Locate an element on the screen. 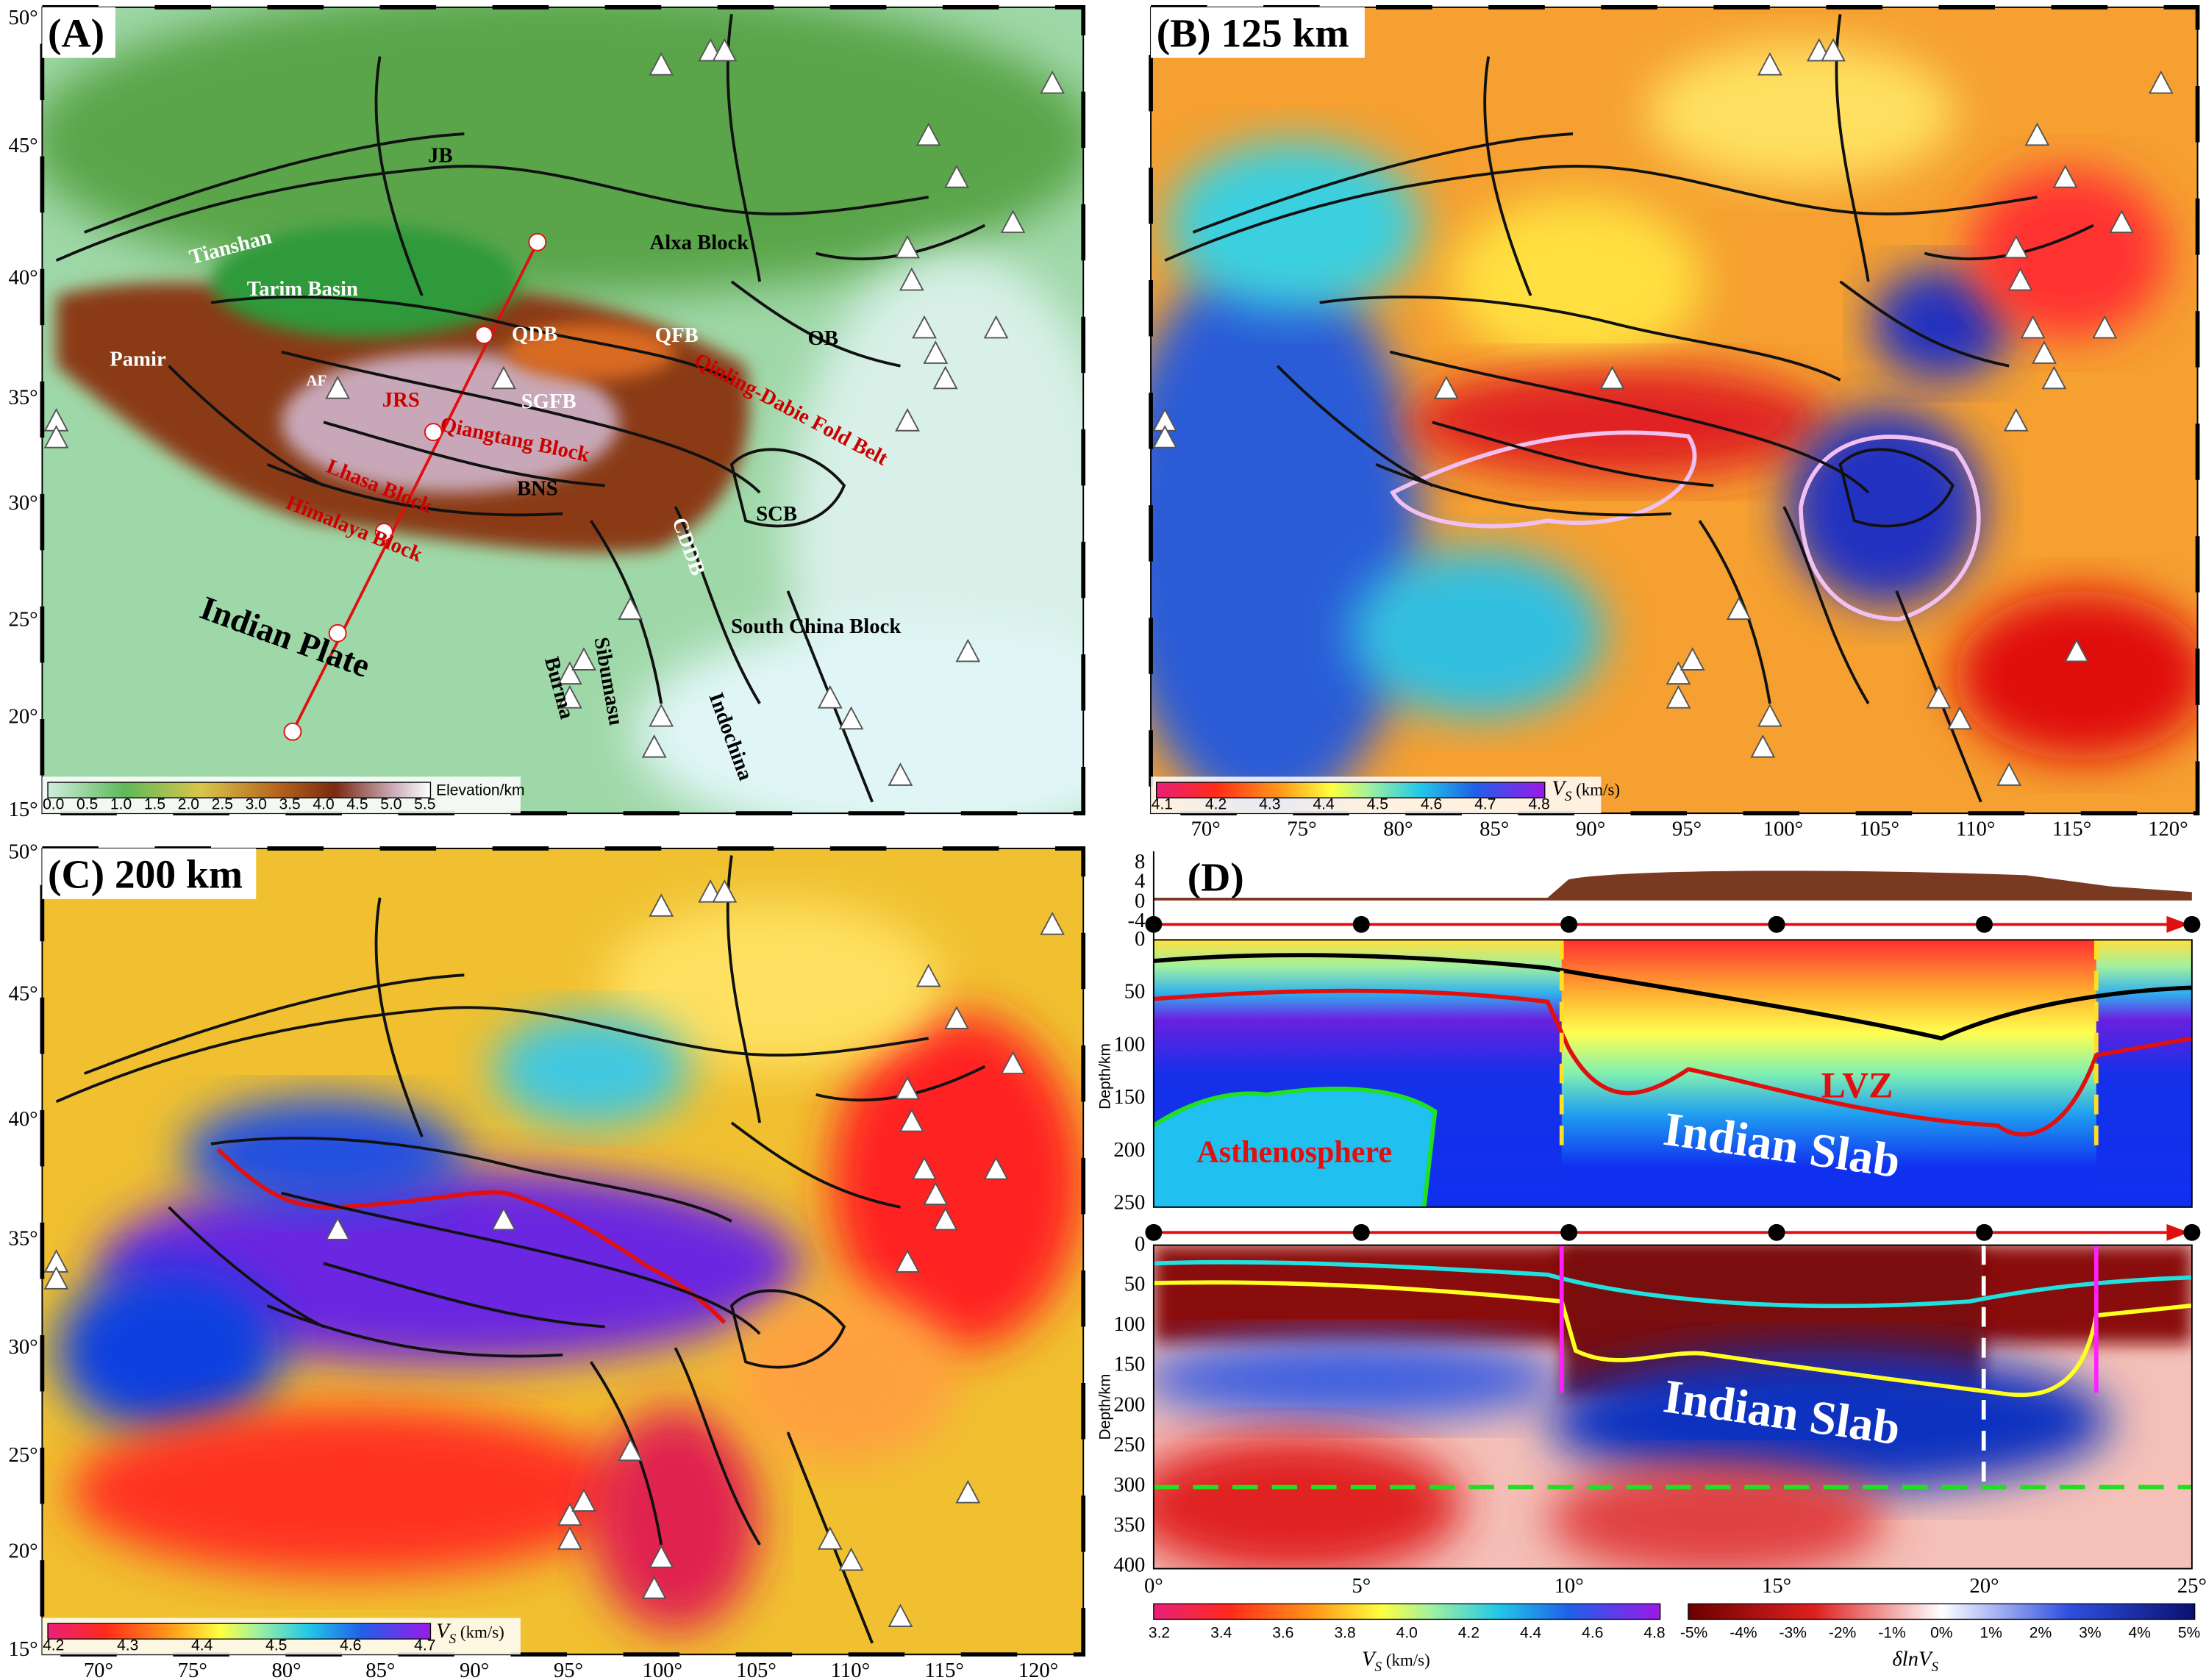 Image resolution: width=2206 pixels, height=1680 pixels. colorbar-tick-label: -3% is located at coordinates (1793, 1633).